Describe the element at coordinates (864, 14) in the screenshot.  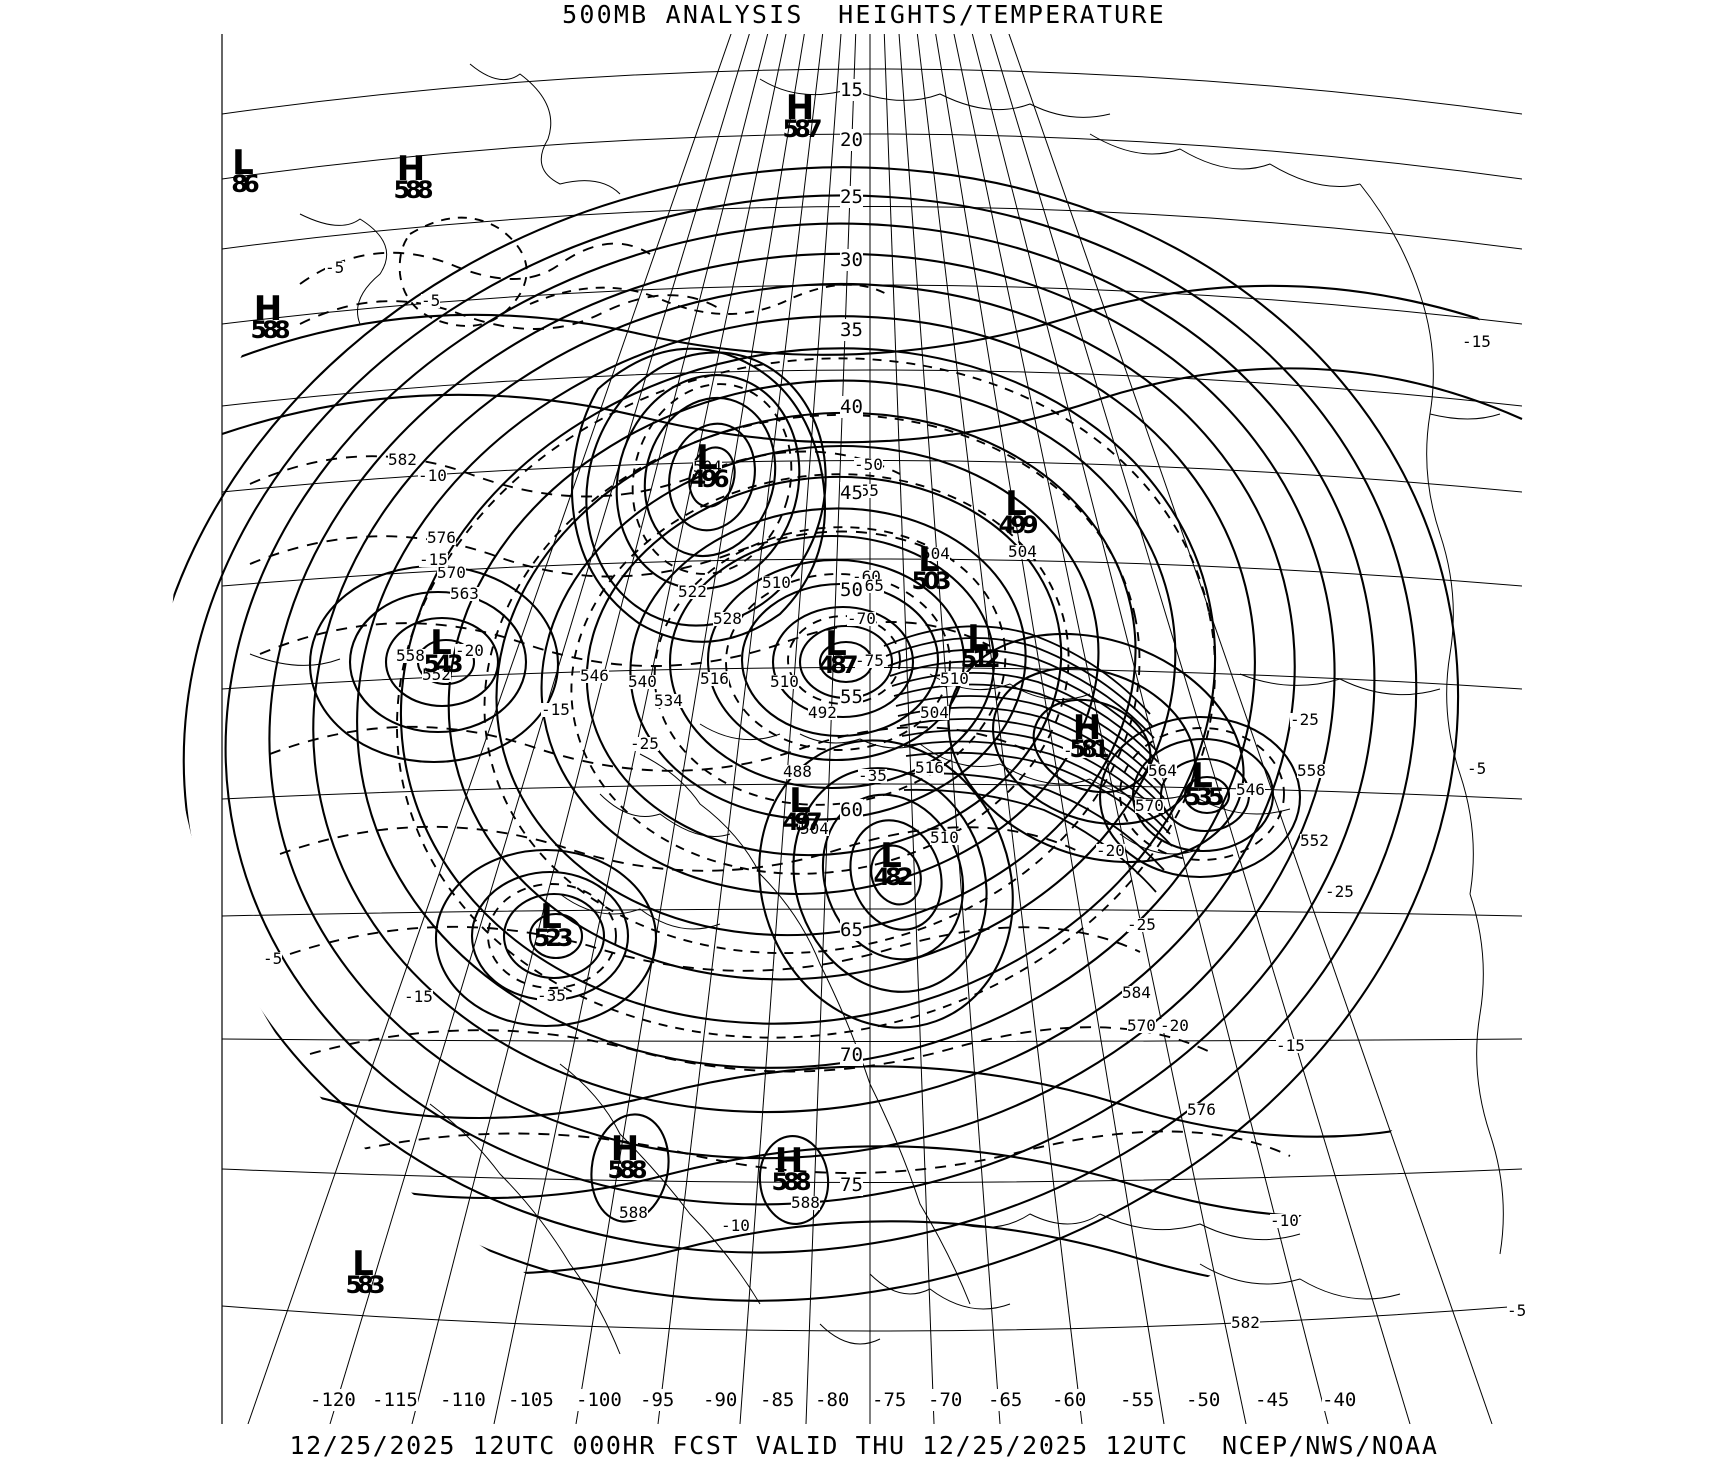
I see `page-title: 500MB ANALYSIS HEIGHTS/TEMPERATURE` at that location.